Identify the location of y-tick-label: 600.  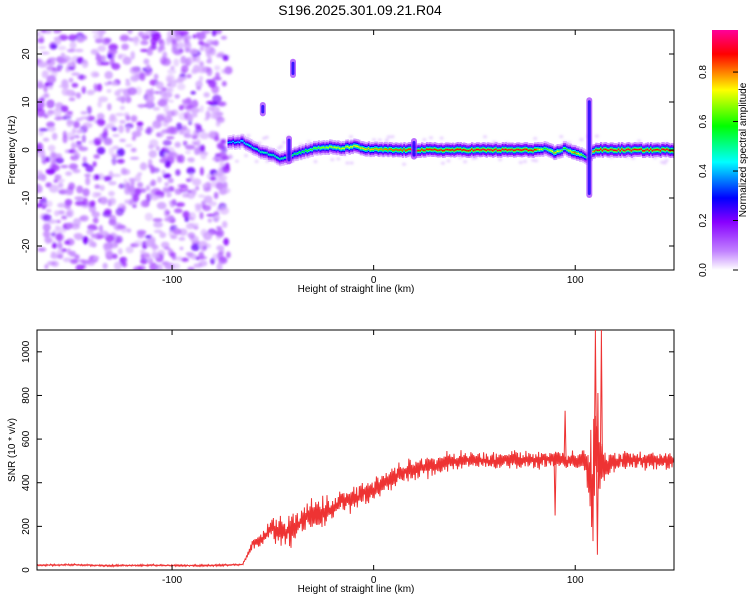
(26, 438).